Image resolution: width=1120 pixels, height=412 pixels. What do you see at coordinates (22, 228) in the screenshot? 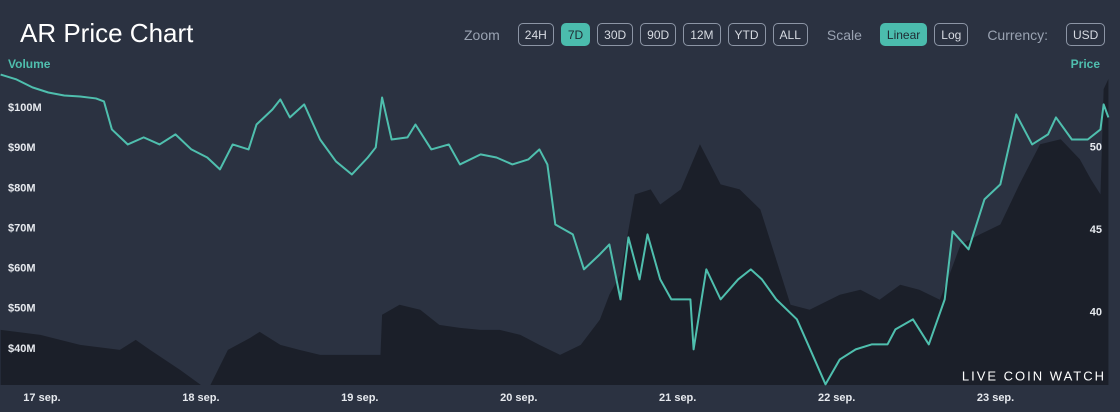
I see `y-tick-label: $70M` at bounding box center [22, 228].